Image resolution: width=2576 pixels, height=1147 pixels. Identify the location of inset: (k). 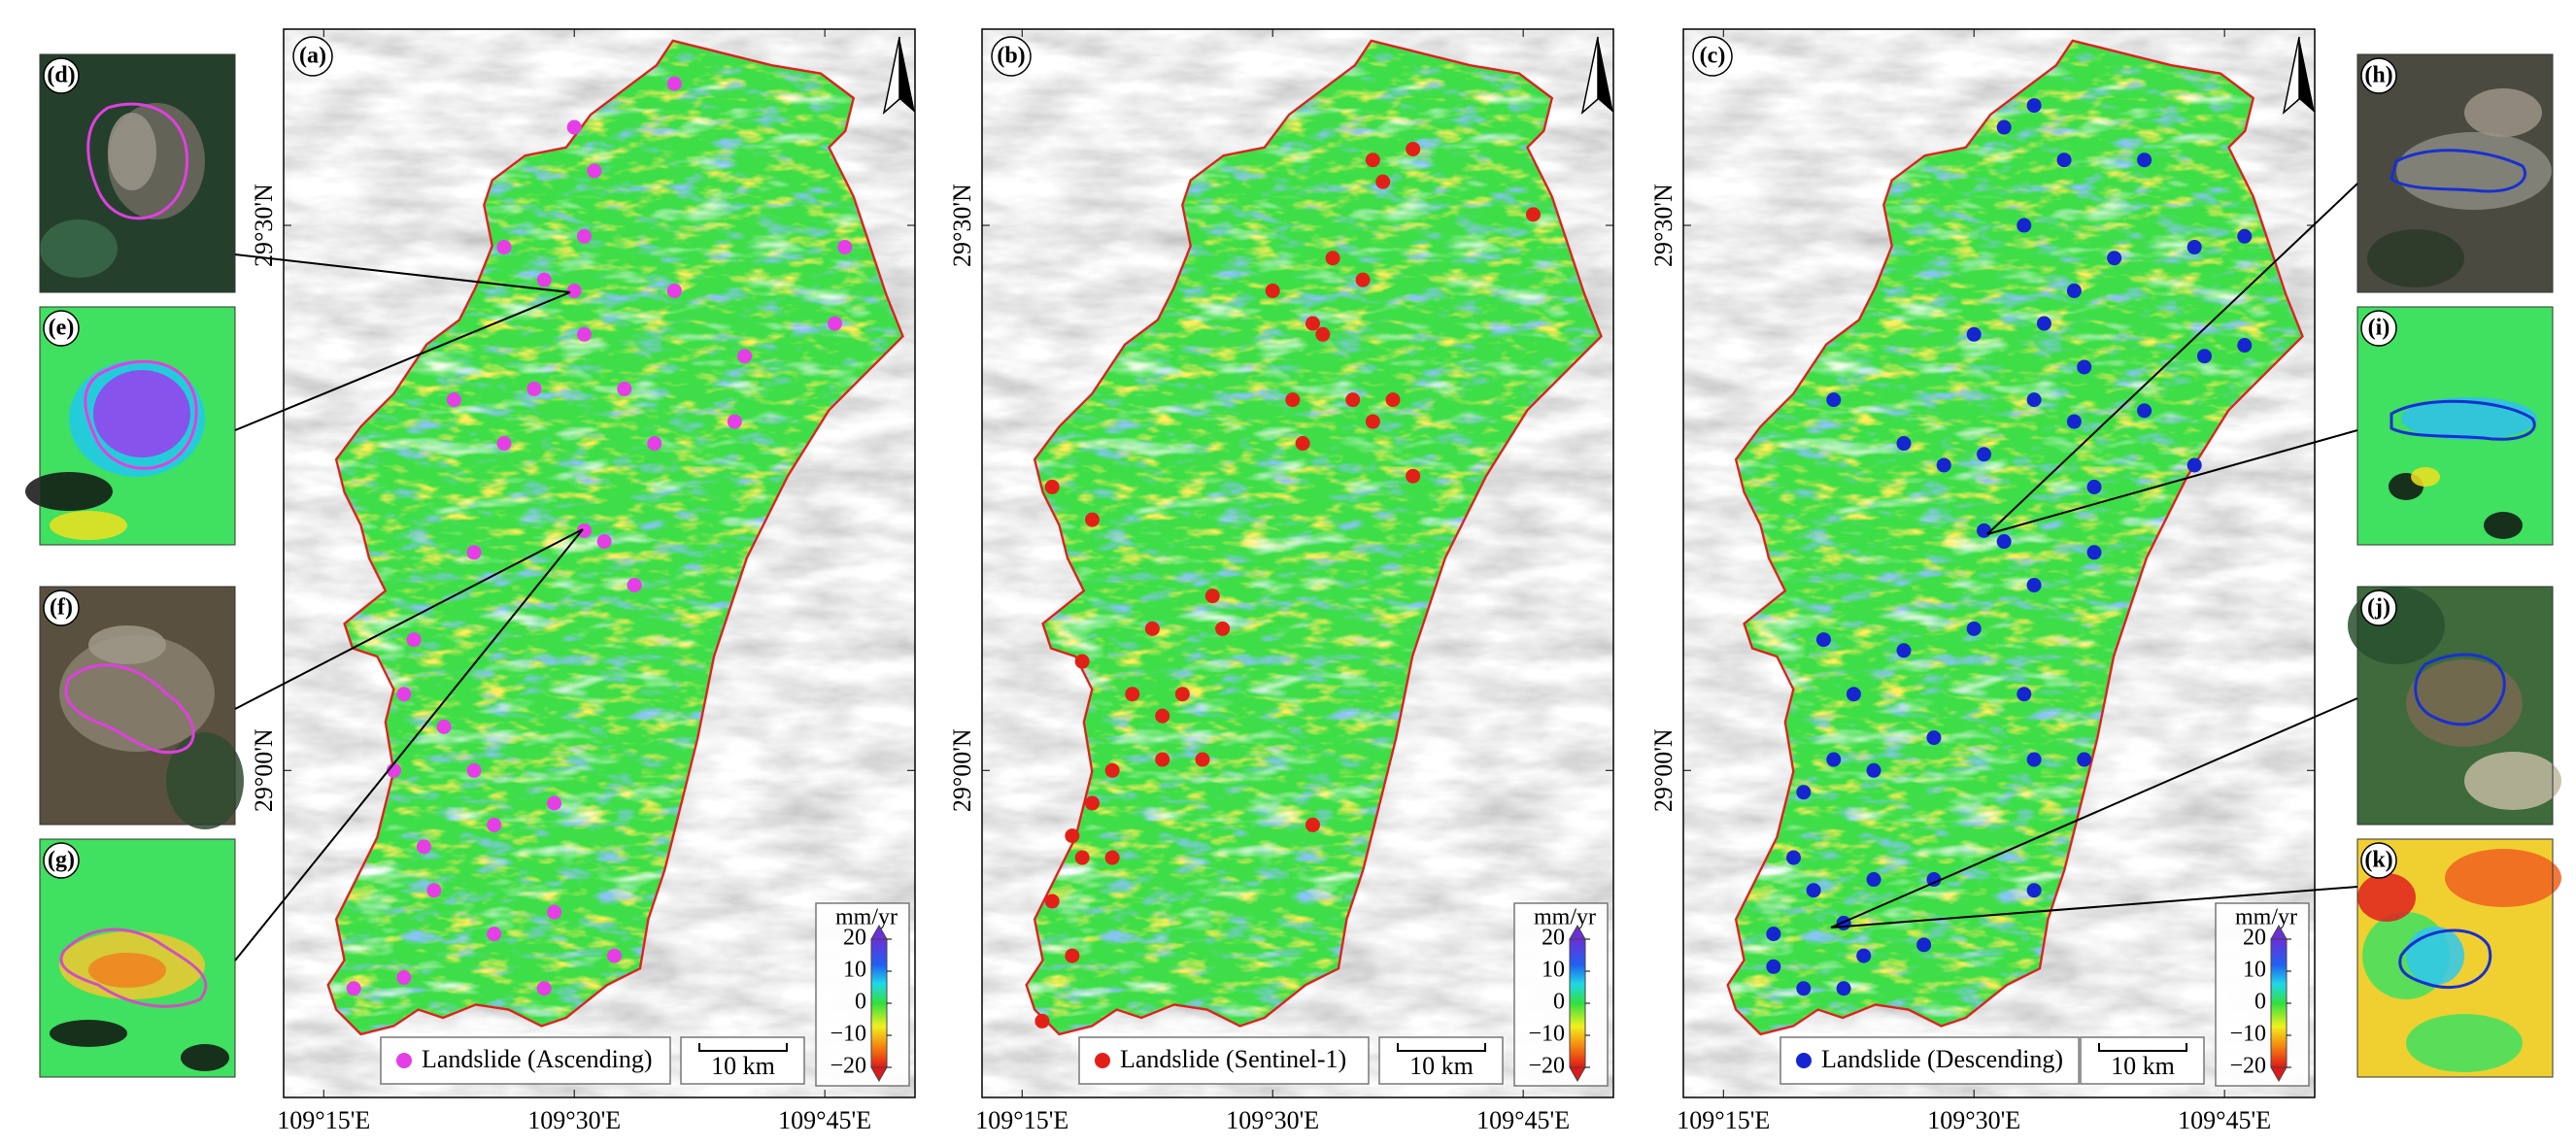
(2458, 958).